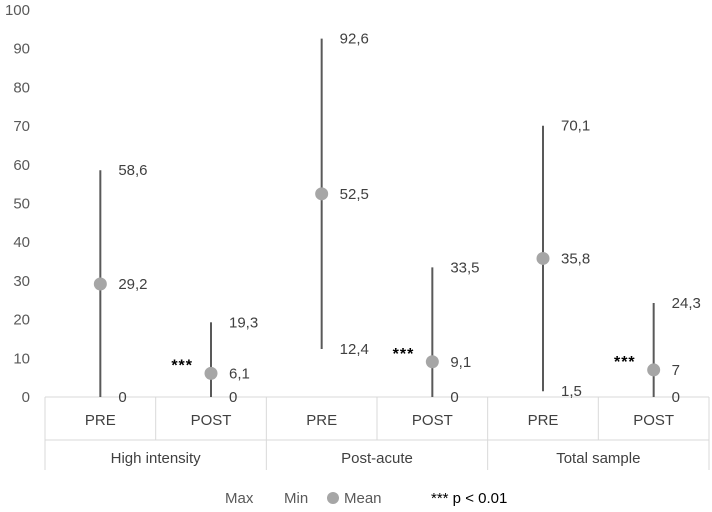  I want to click on y-tick-label: 30, so click(21, 281).